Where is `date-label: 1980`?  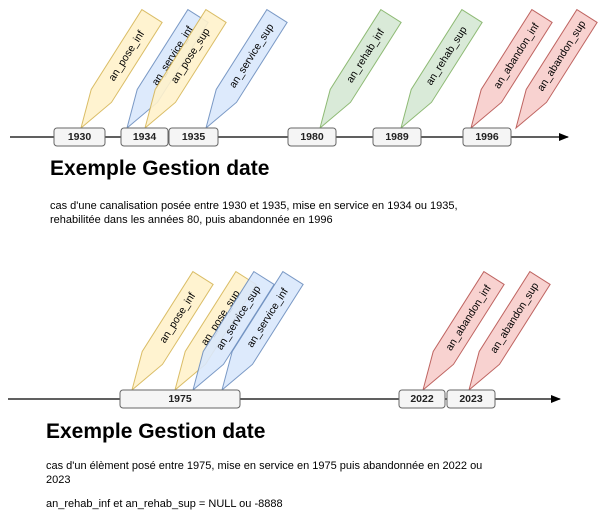 date-label: 1980 is located at coordinates (312, 137).